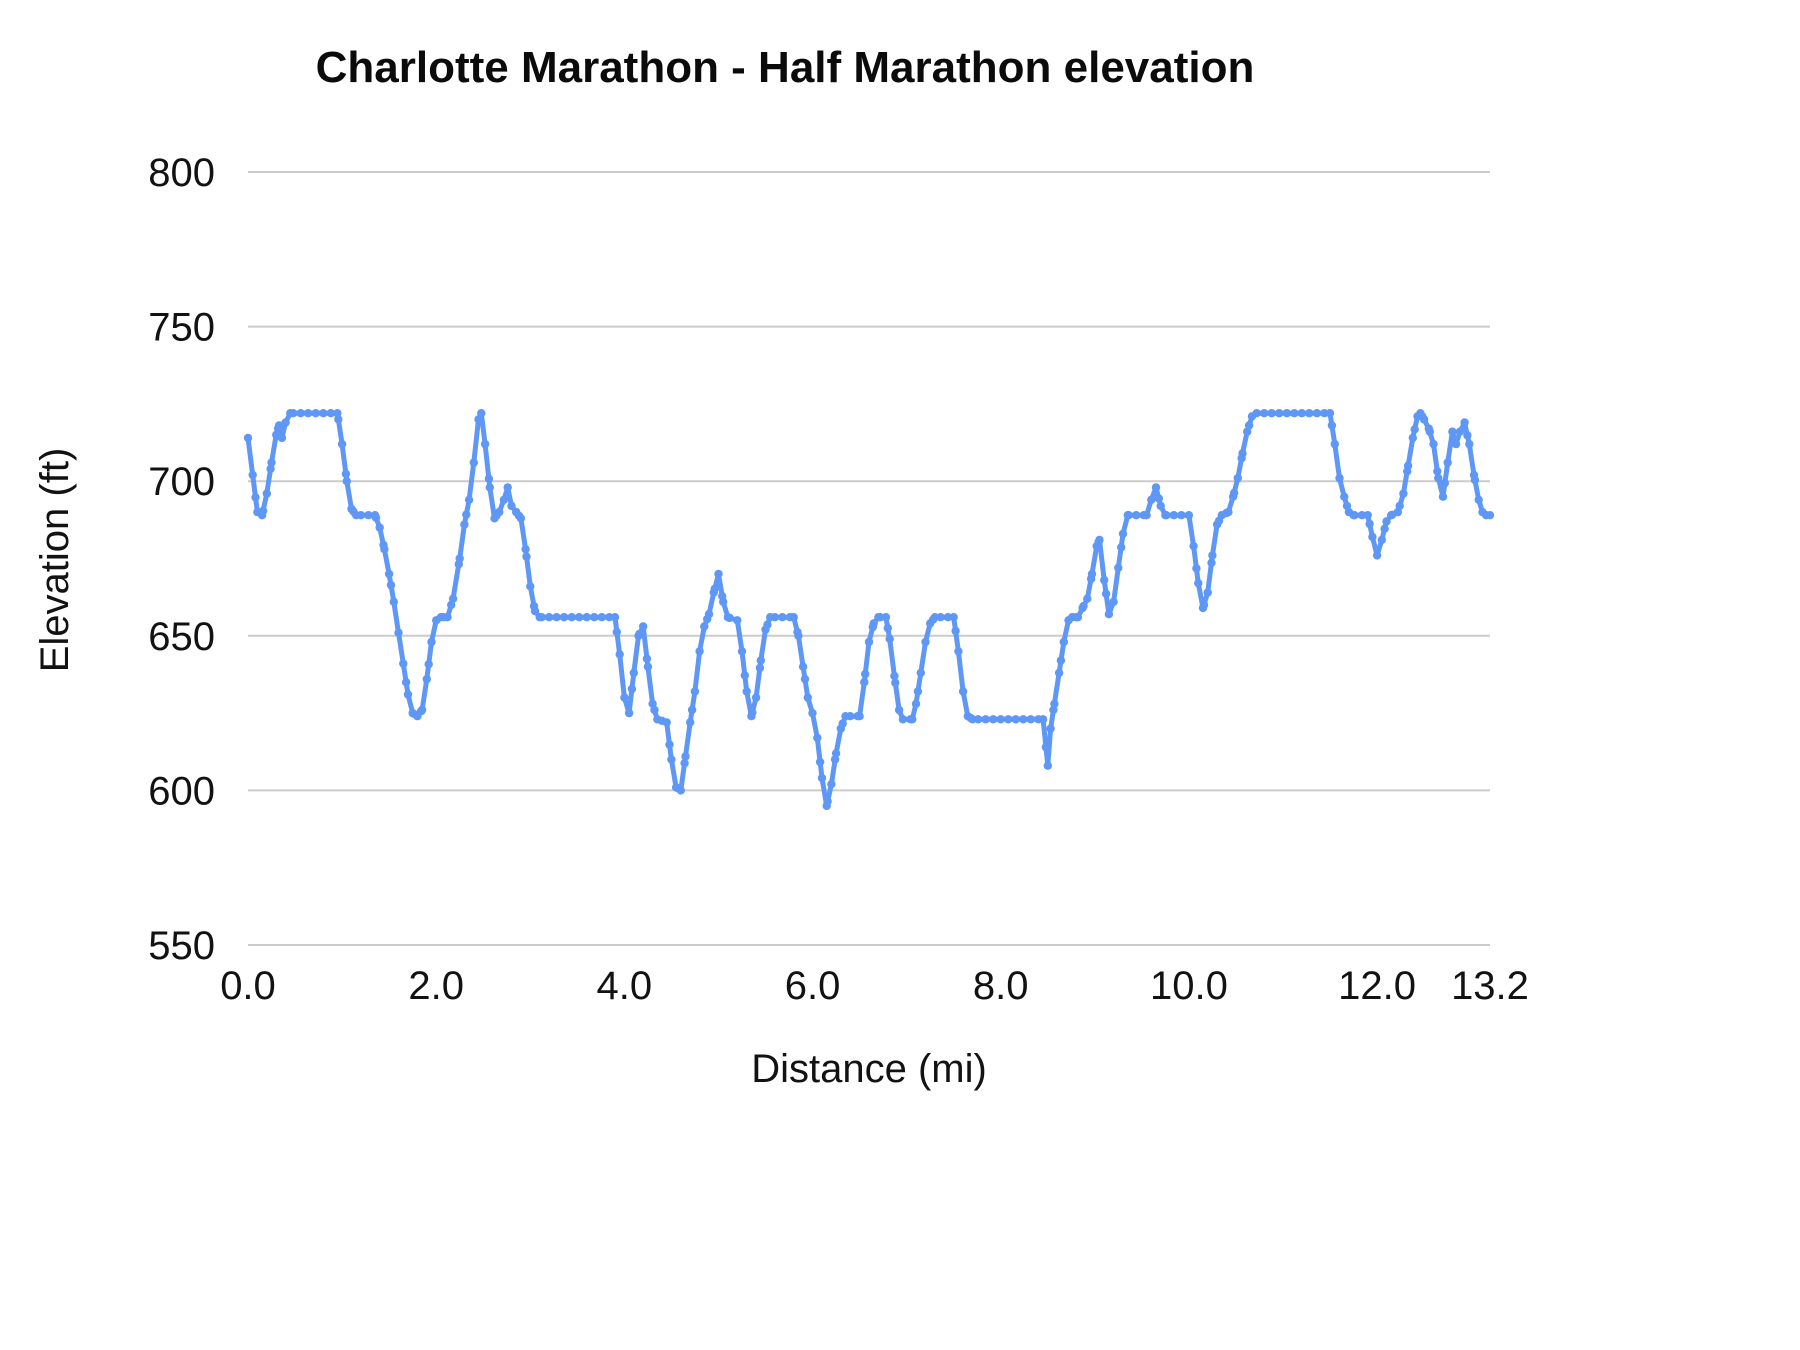  I want to click on y-tick-label: 650, so click(181, 637).